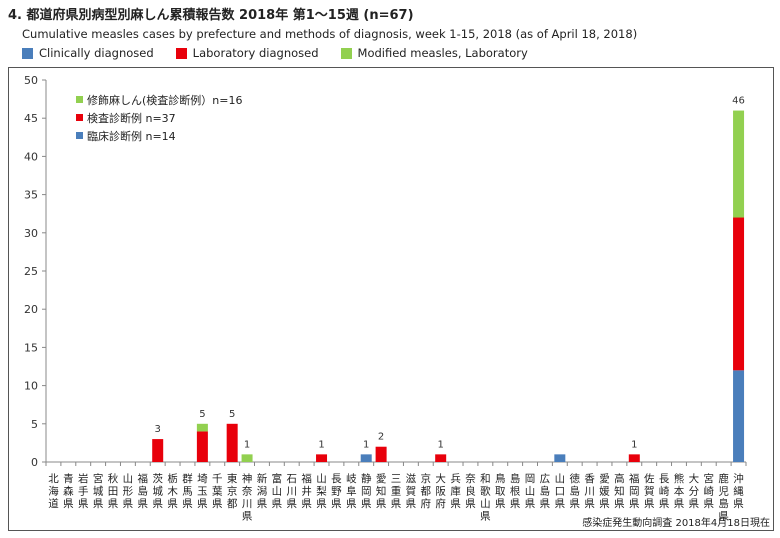  I want to click on x-tick-label: 大阪府, so click(440, 491).